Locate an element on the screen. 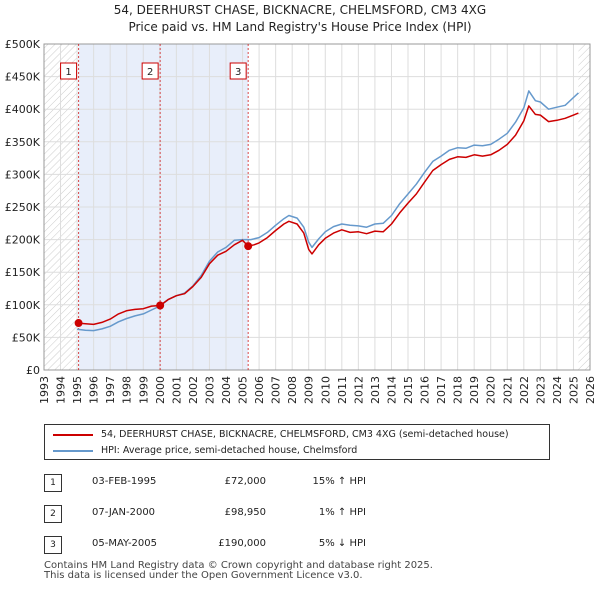 This screenshot has width=600, height=590. sale-hpi-diff: 1% ↑ HPI is located at coordinates (342, 512).